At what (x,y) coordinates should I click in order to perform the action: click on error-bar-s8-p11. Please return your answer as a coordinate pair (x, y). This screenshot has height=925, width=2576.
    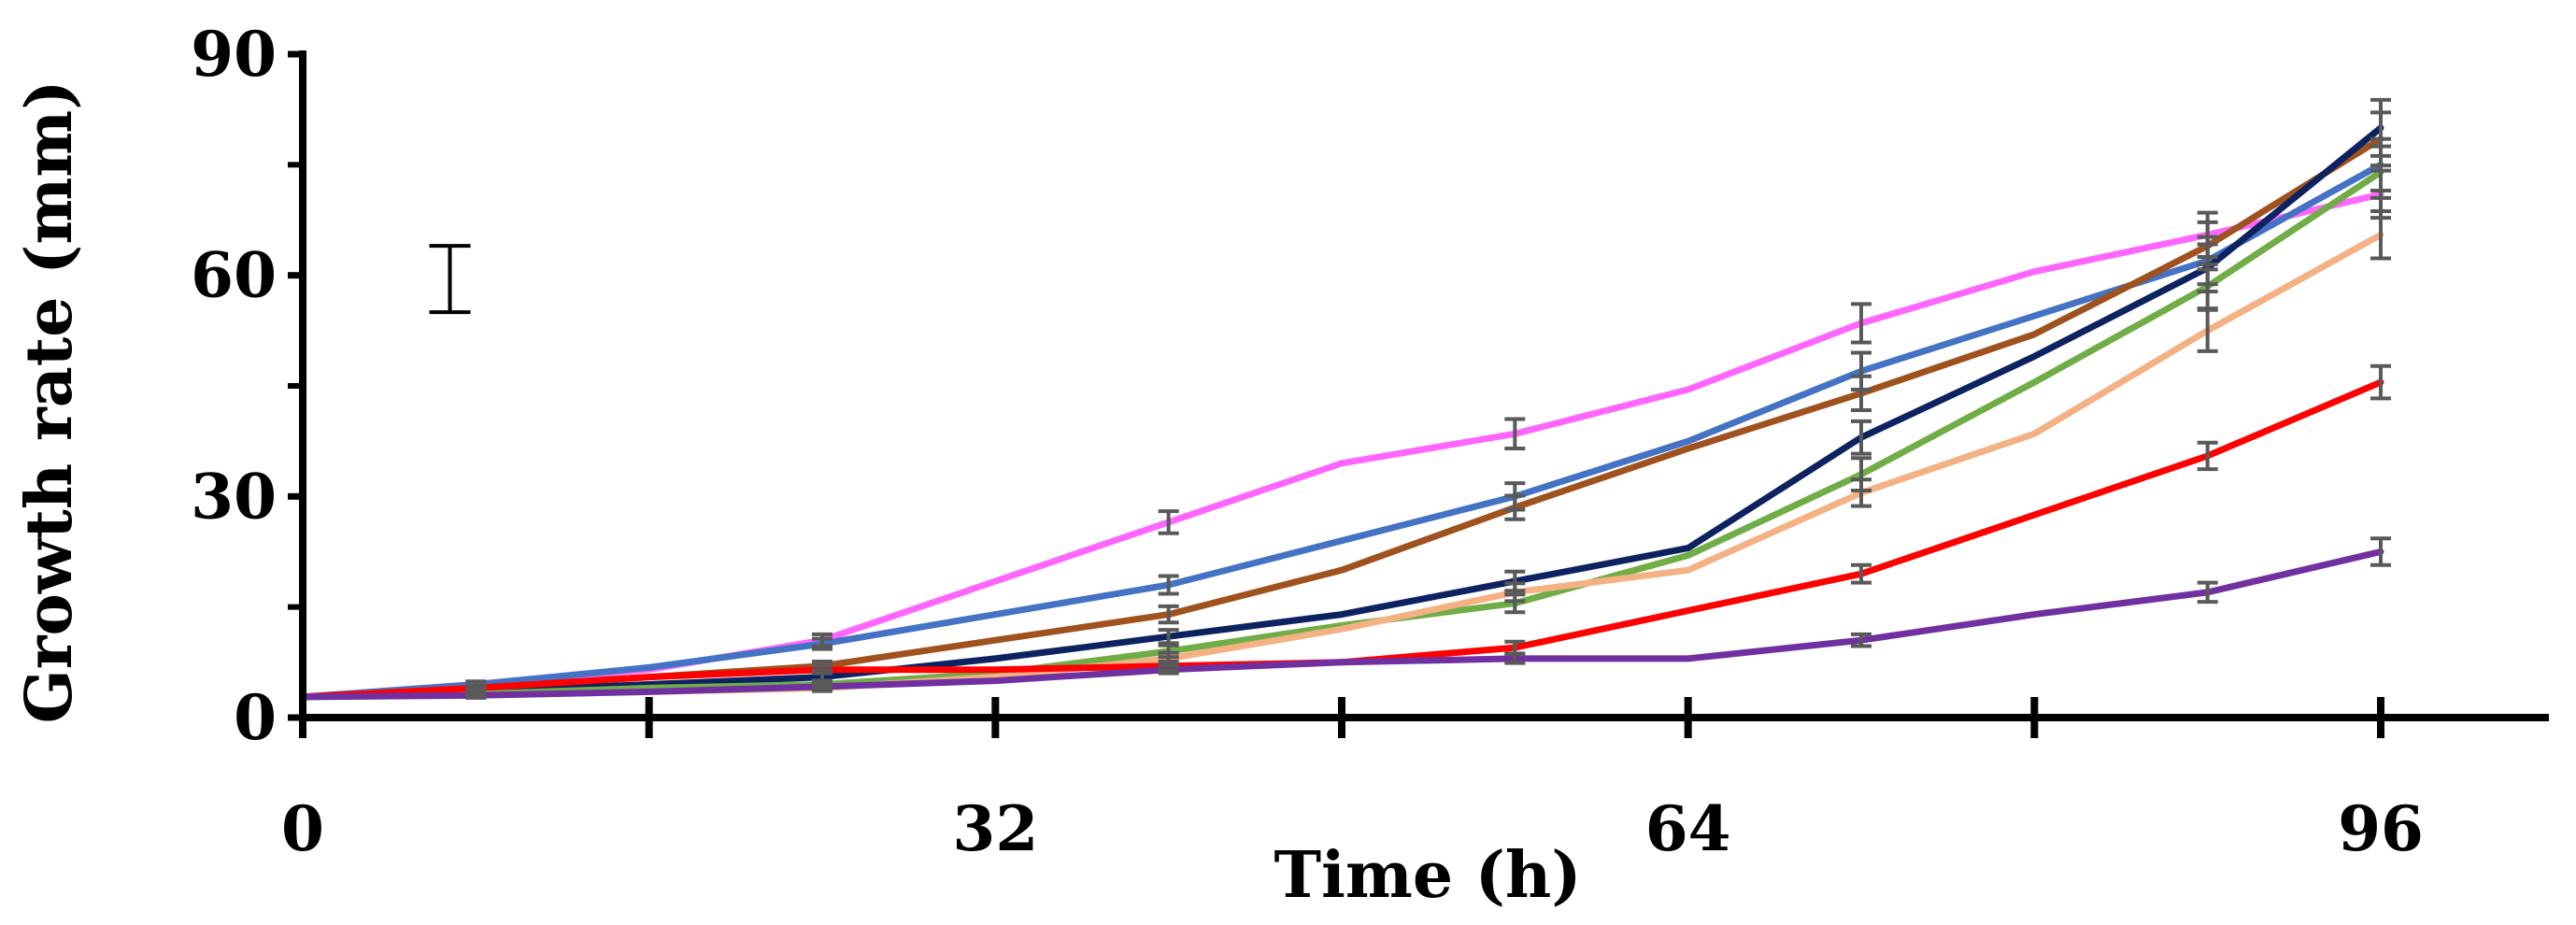
    Looking at the image, I should click on (2207, 592).